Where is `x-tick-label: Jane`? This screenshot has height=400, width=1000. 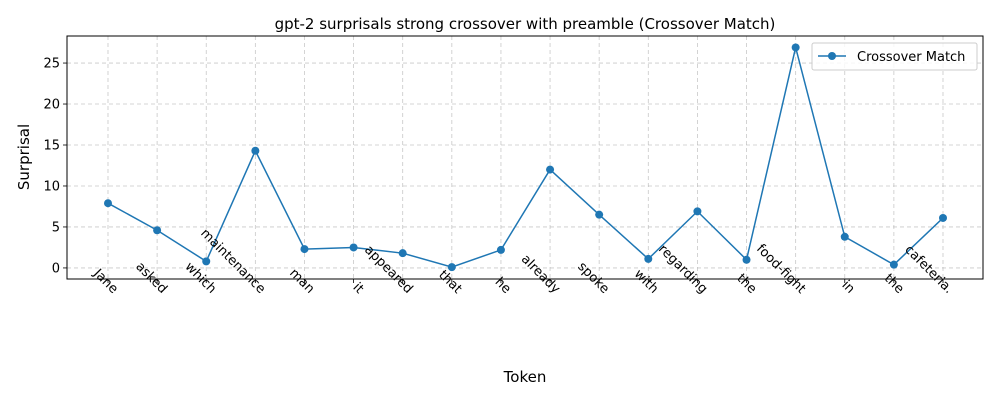
x-tick-label: Jane is located at coordinates (105, 281).